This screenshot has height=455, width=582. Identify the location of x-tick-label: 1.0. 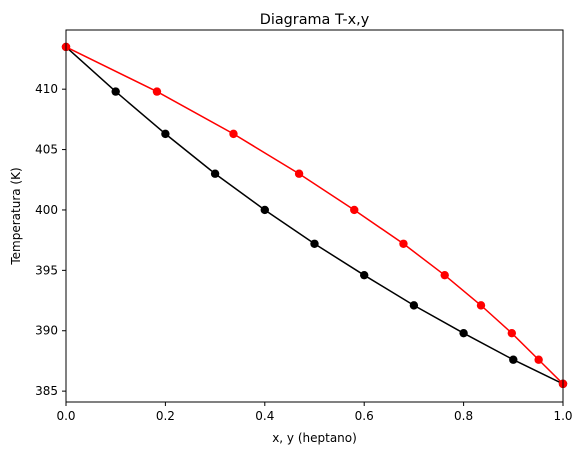
(562, 416).